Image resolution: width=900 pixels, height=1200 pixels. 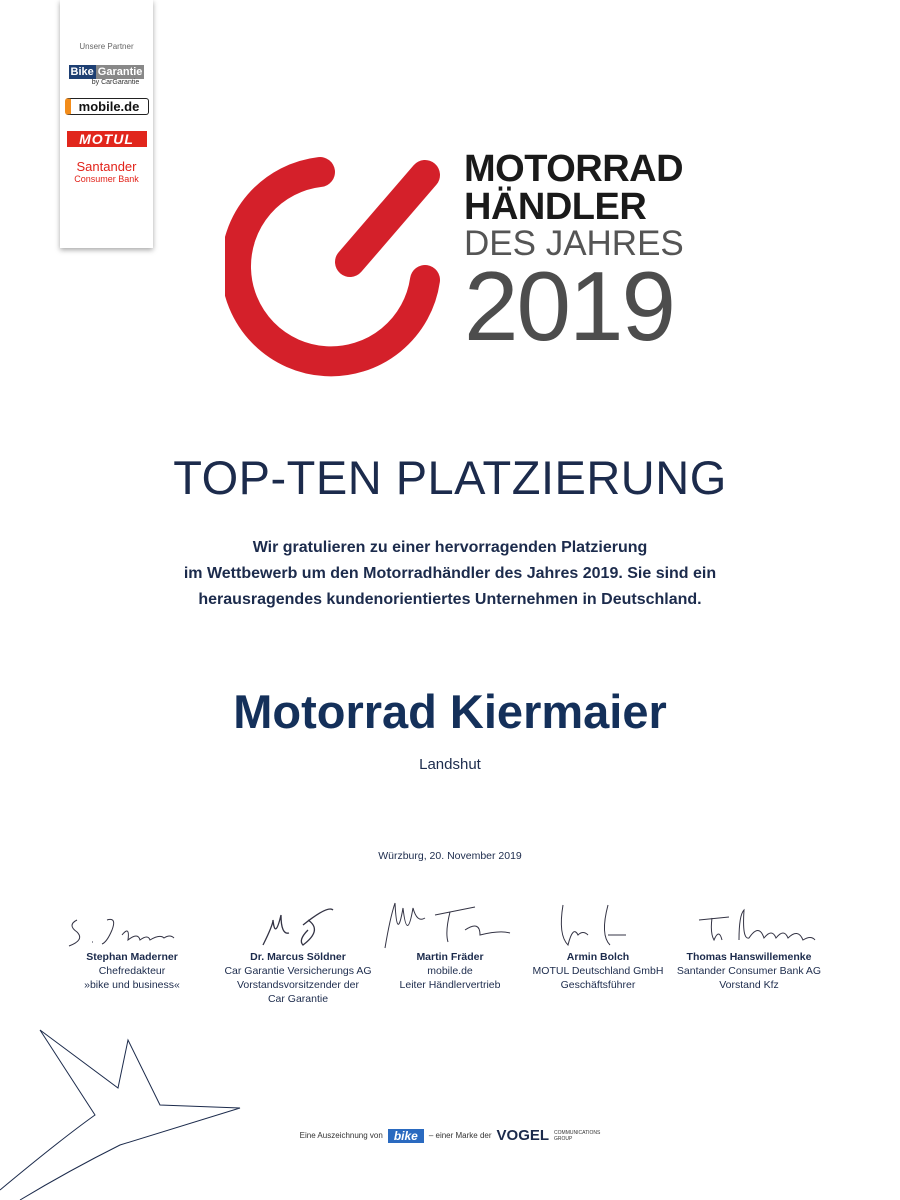 I want to click on bike-garantie-sub: by CarGarantie, so click(x=115, y=82).